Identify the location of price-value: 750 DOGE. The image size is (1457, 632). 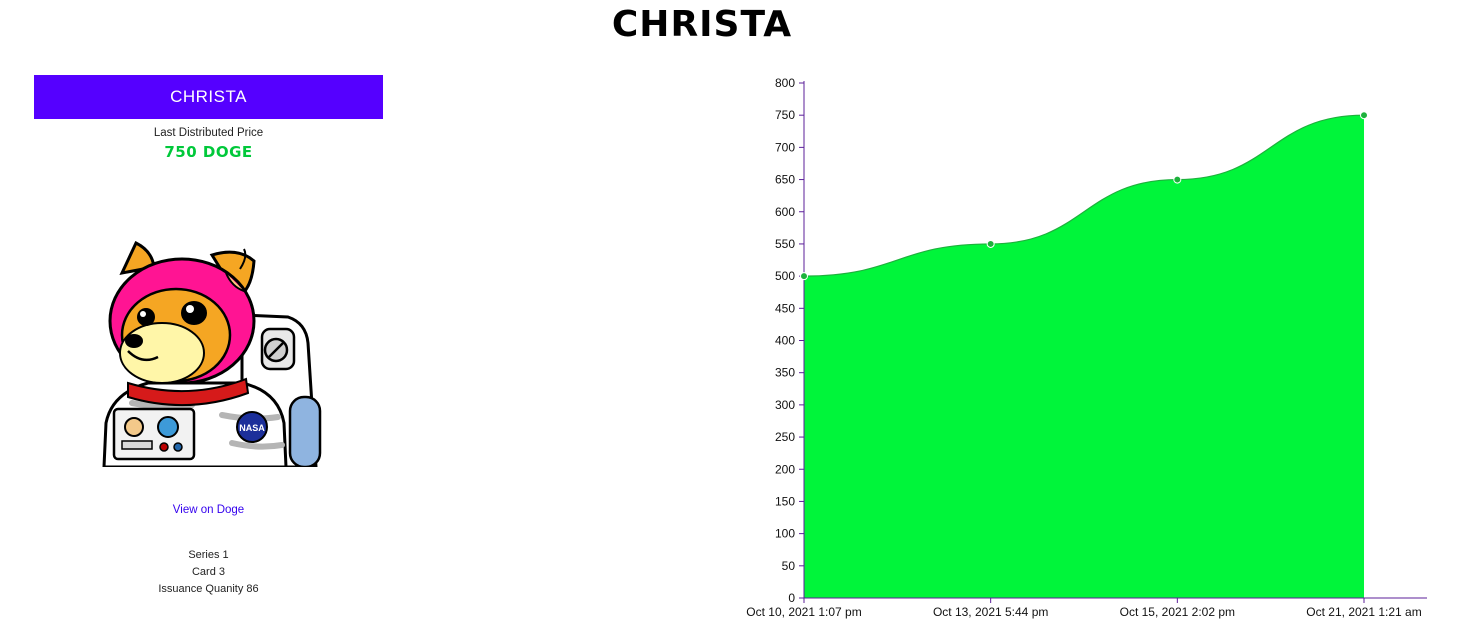
(208, 152).